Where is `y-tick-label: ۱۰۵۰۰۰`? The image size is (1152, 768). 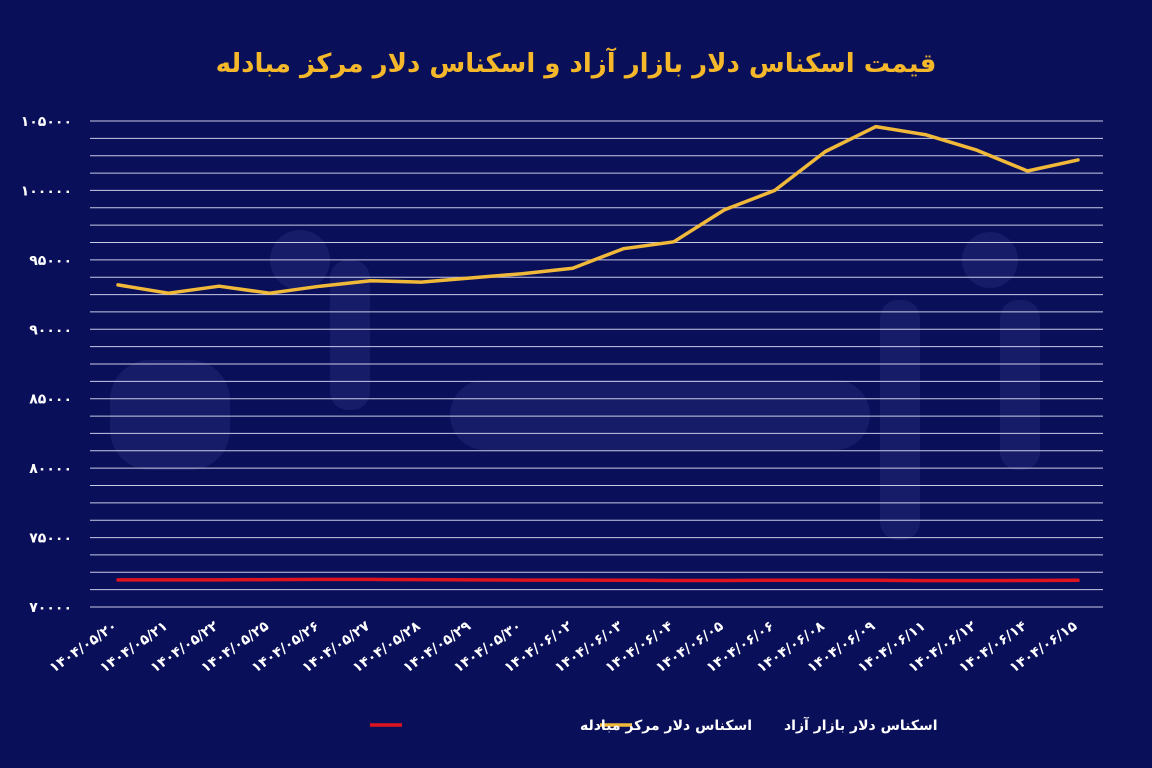 y-tick-label: ۱۰۵۰۰۰ is located at coordinates (46, 122).